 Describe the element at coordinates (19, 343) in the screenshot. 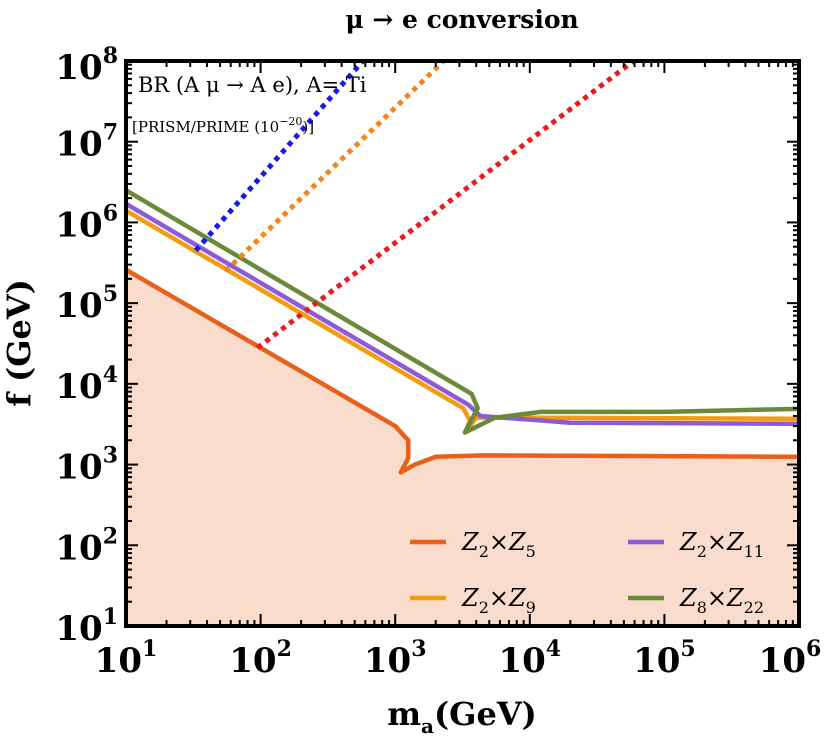

I see `y-axis-label: f (GeV)` at that location.